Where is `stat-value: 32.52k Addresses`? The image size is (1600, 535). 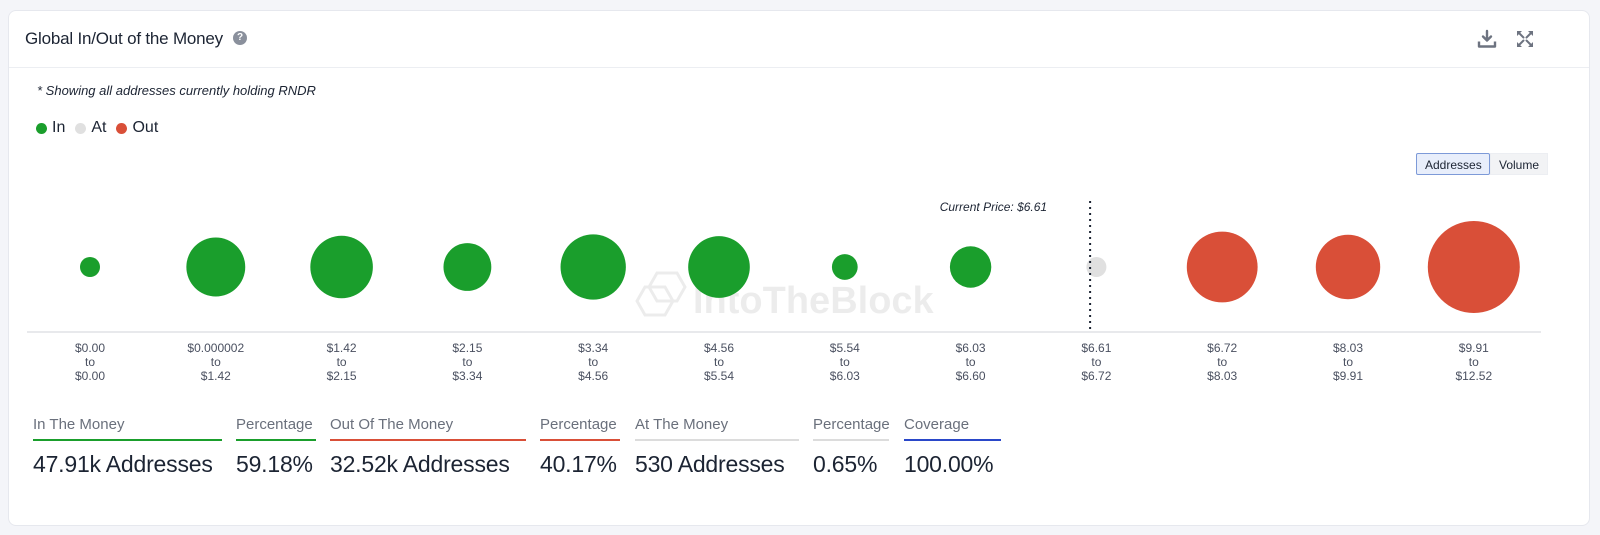 stat-value: 32.52k Addresses is located at coordinates (420, 464).